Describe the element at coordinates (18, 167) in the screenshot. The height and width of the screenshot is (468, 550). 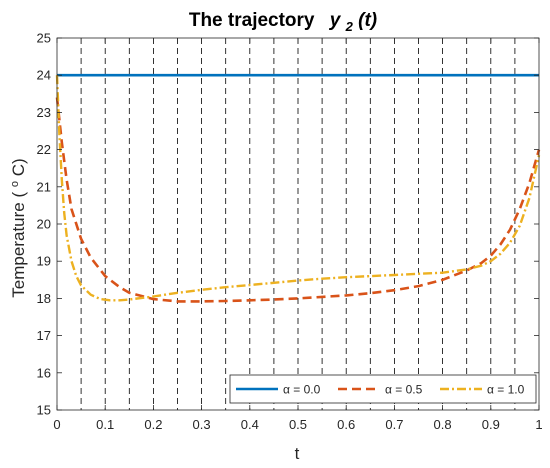
I see `y-axis-label-suffix: C)` at that location.